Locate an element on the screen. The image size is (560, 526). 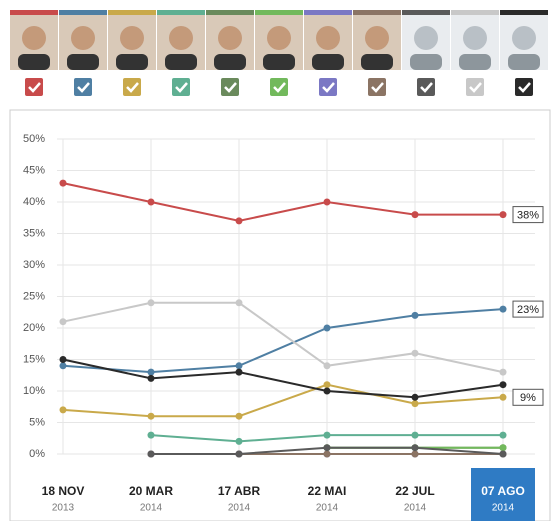
value-label: 9% is located at coordinates (528, 398).